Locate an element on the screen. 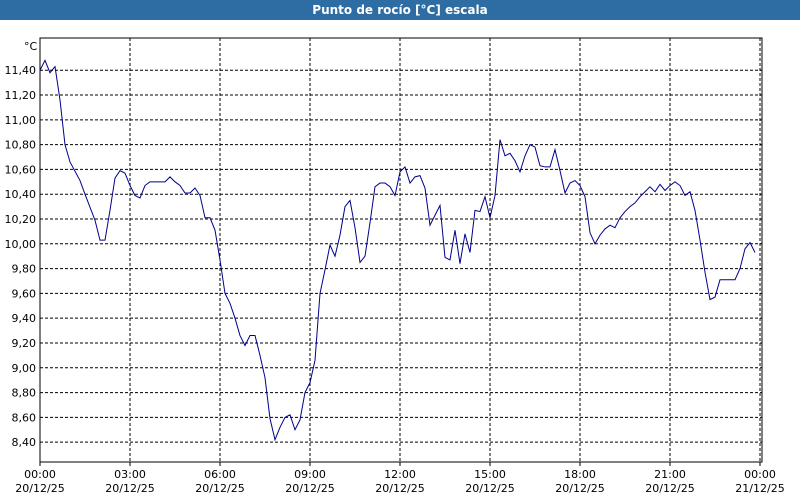 Image resolution: width=800 pixels, height=500 pixels. y-tick-label: 11,20 is located at coordinates (21, 95).